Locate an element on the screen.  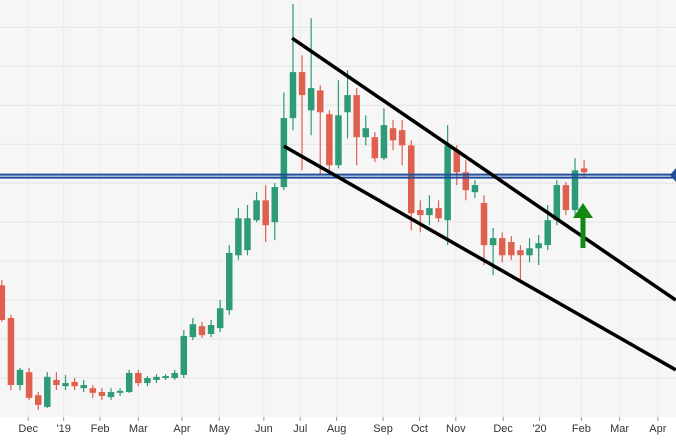
x-tick-label: Nov is located at coordinates (456, 429).